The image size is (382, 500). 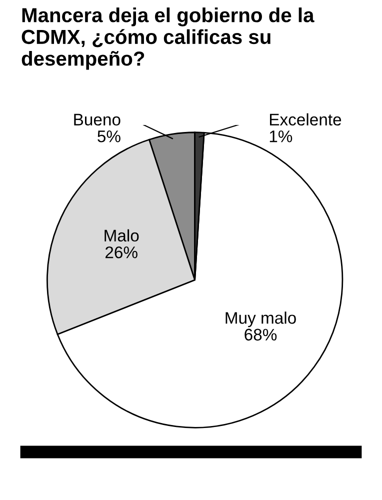 What do you see at coordinates (122, 252) in the screenshot?
I see `data-label: 26%` at bounding box center [122, 252].